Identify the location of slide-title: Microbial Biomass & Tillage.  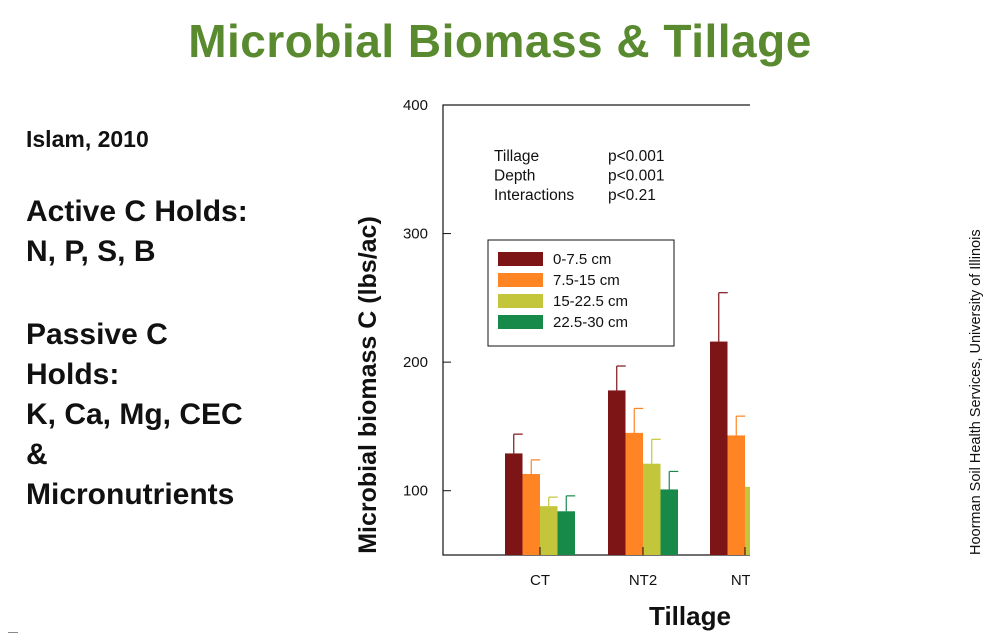
(500, 41).